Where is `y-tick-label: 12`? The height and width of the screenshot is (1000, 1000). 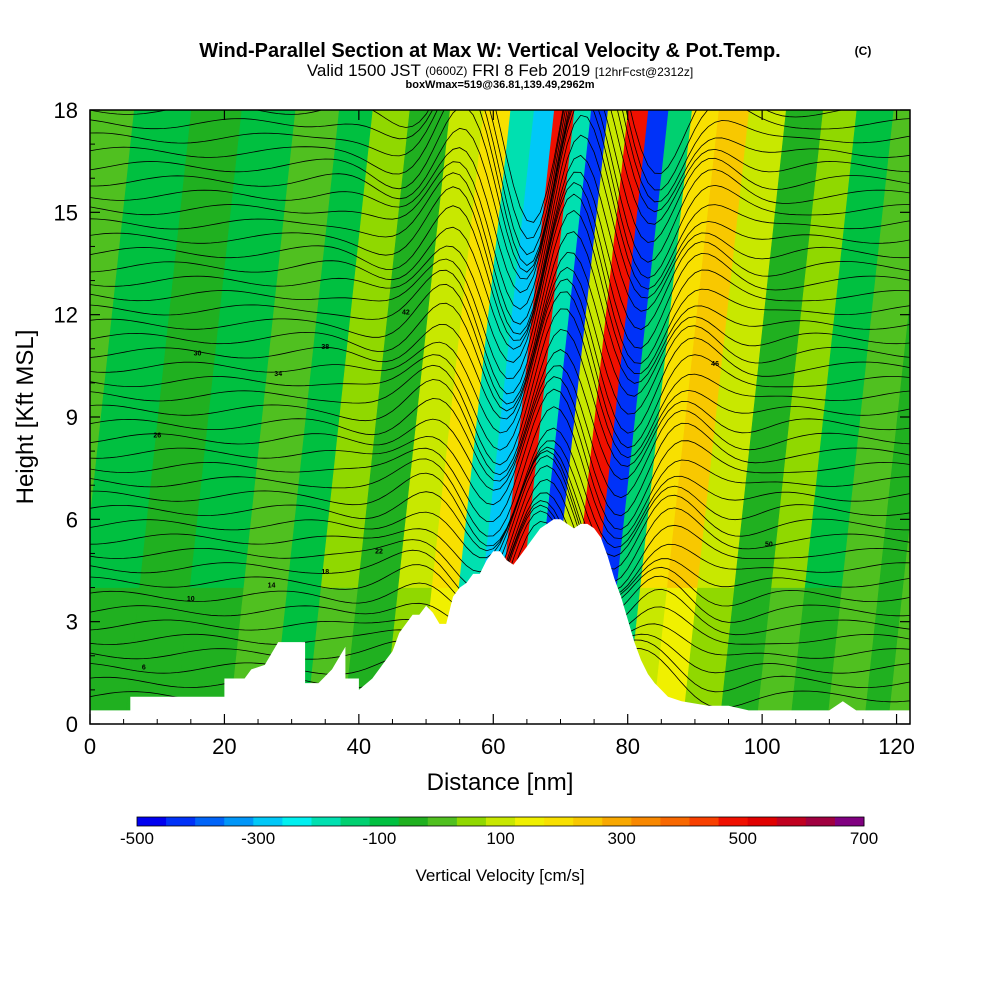 y-tick-label: 12 is located at coordinates (66, 315).